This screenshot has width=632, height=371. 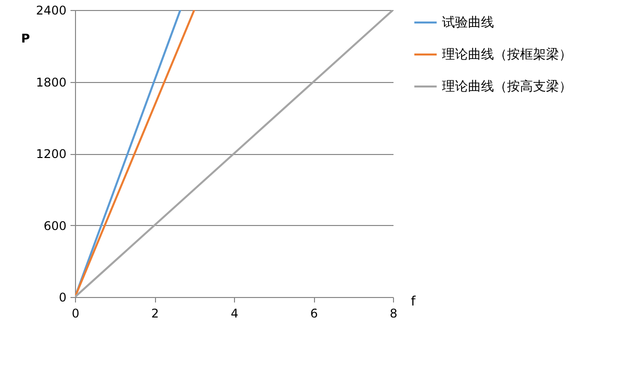 I want to click on y-tick-label: 0, so click(x=62, y=297).